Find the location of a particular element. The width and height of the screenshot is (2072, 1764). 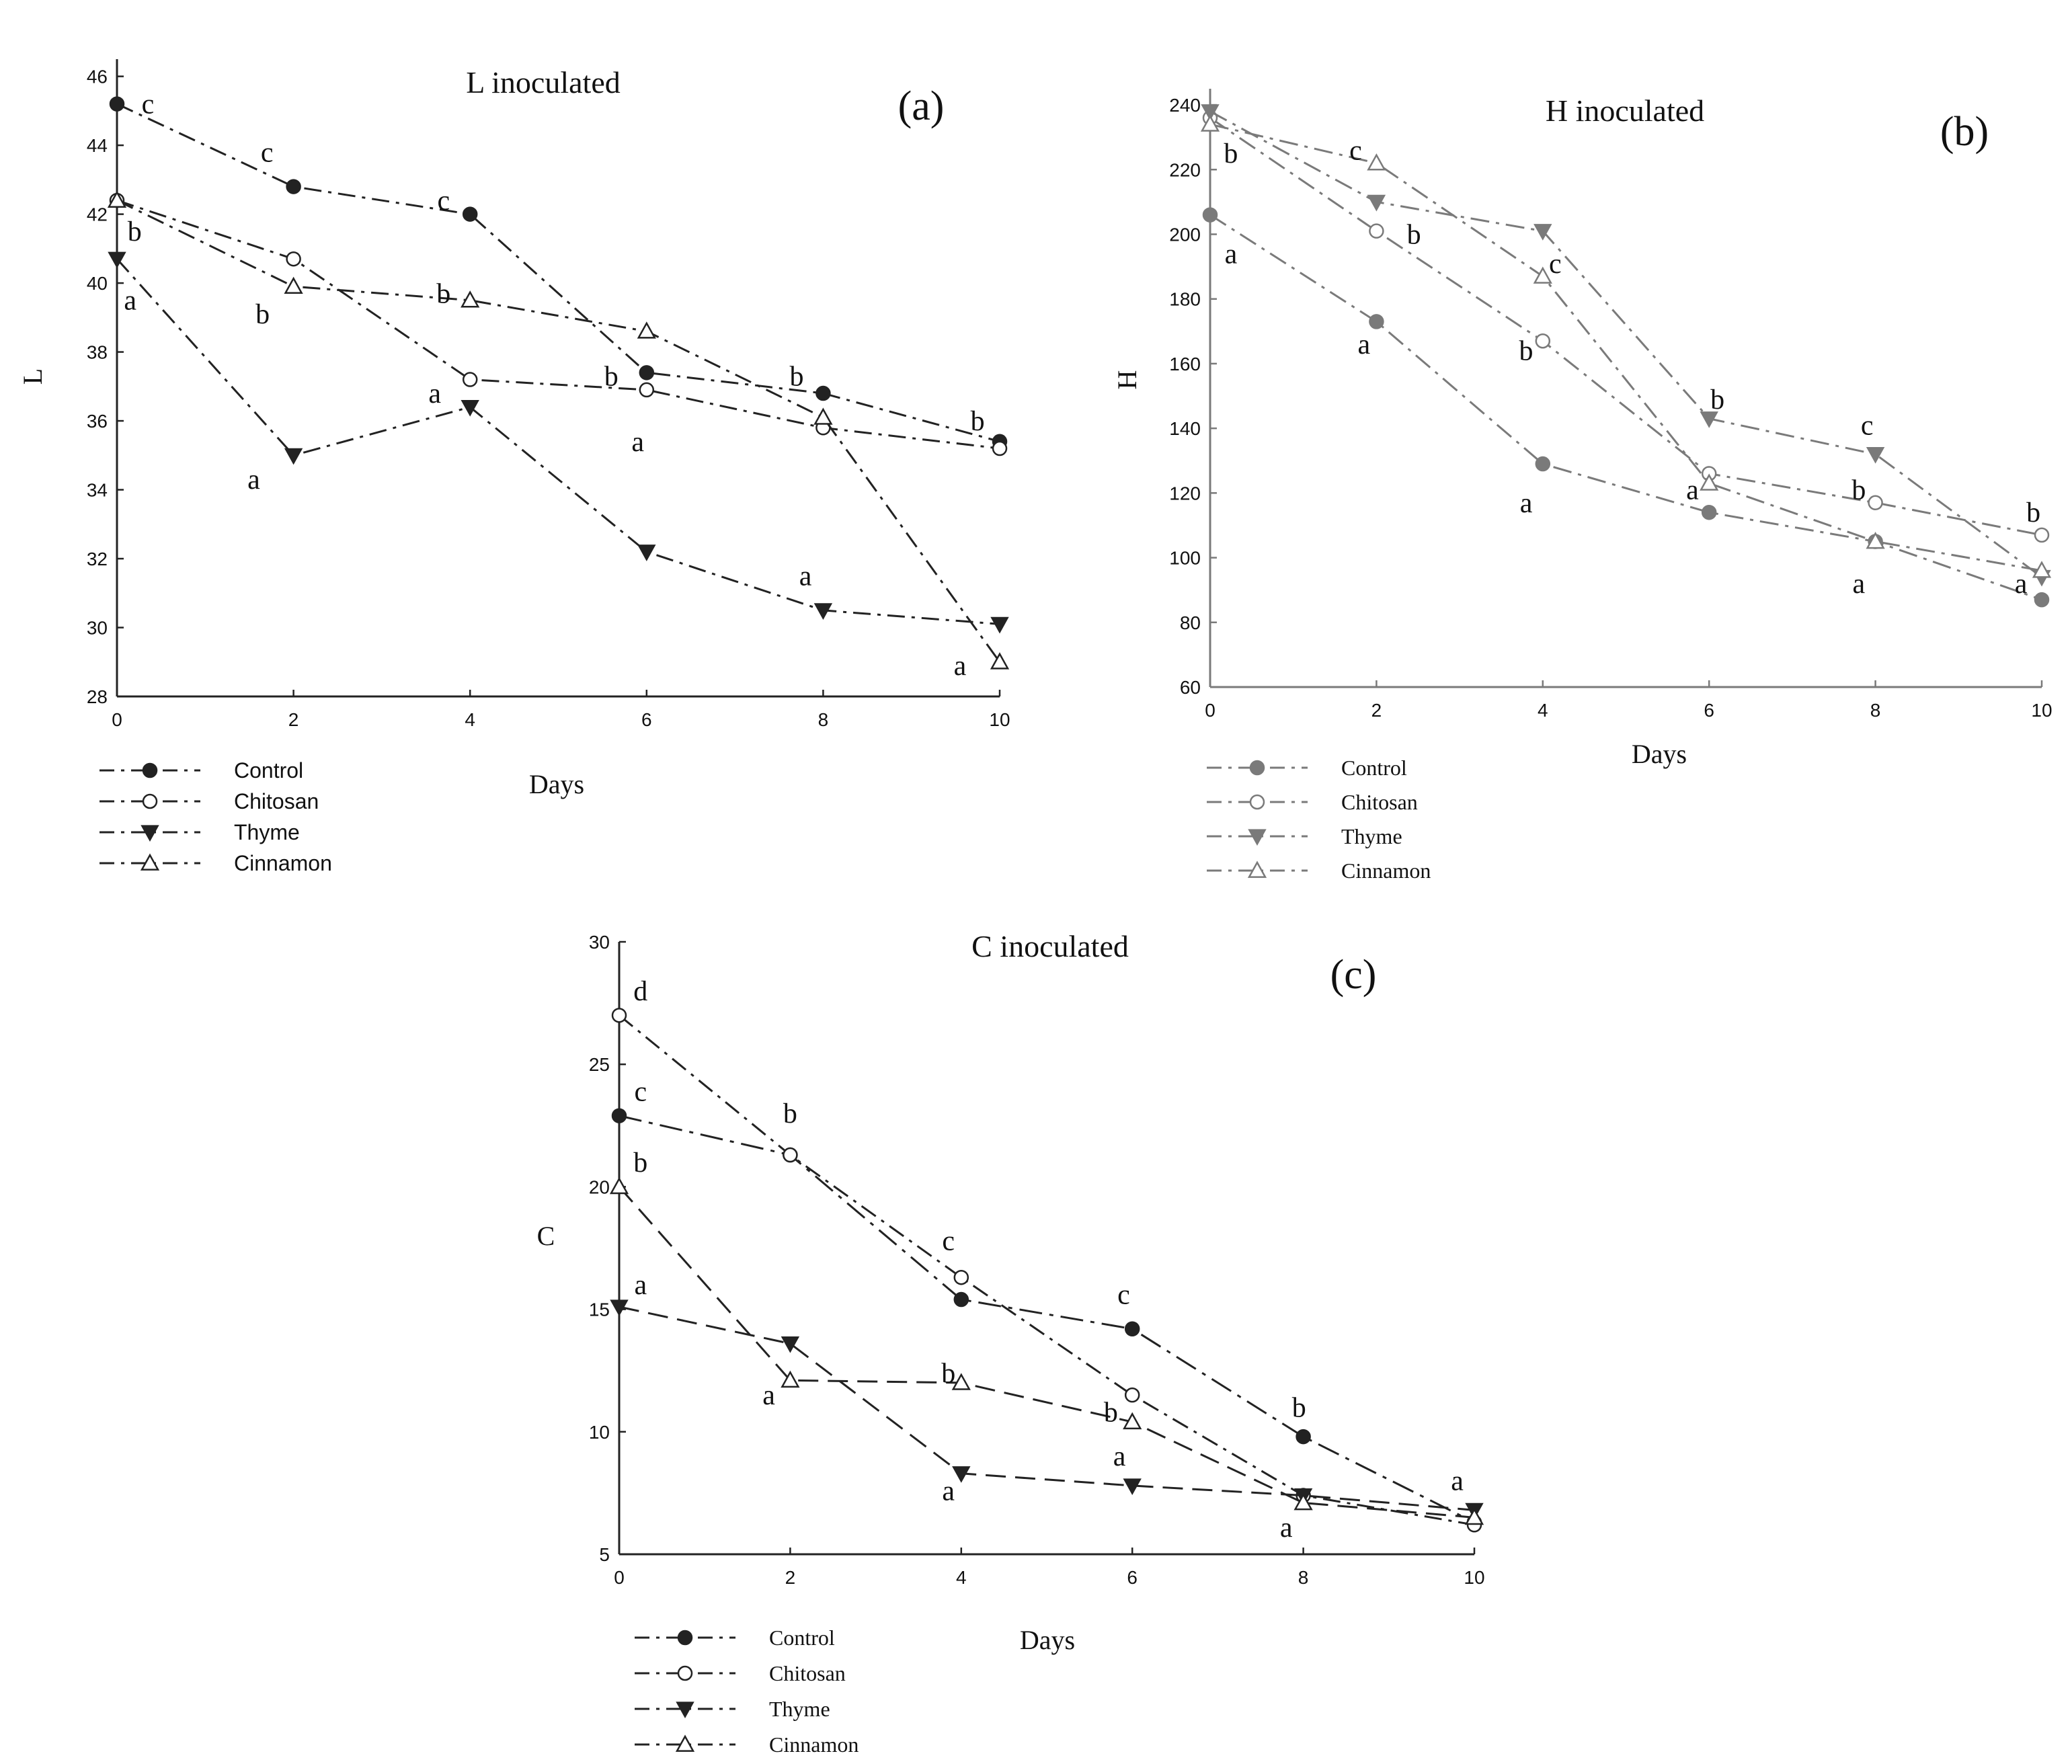

y-tick-label: 120 is located at coordinates (1185, 493).